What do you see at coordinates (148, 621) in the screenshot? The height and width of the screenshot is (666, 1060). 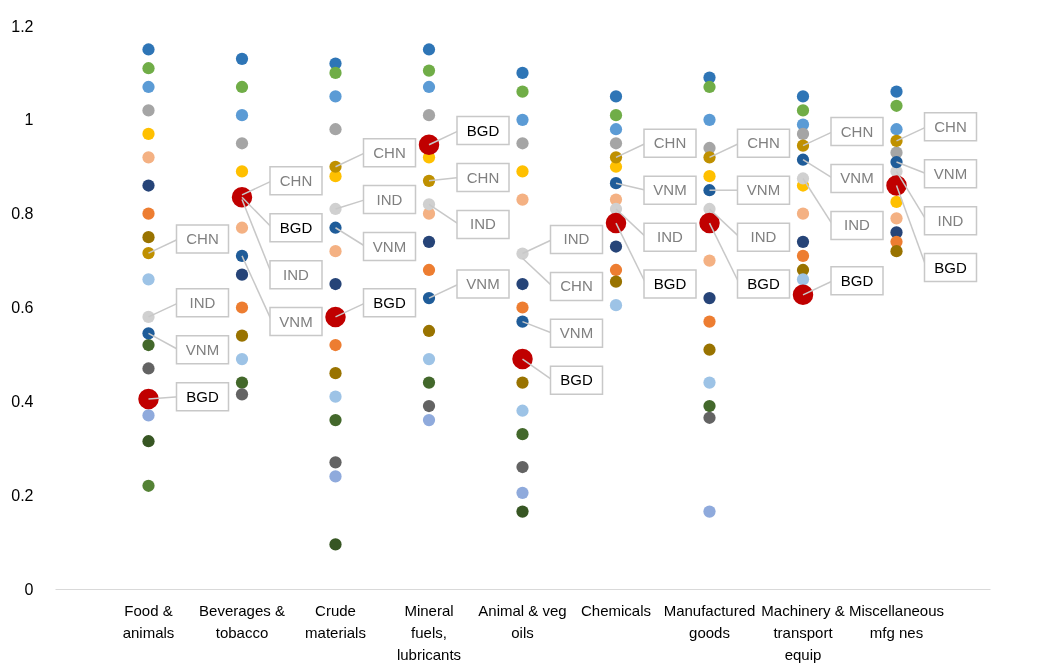 I see `x-tick-label: Food & animals` at bounding box center [148, 621].